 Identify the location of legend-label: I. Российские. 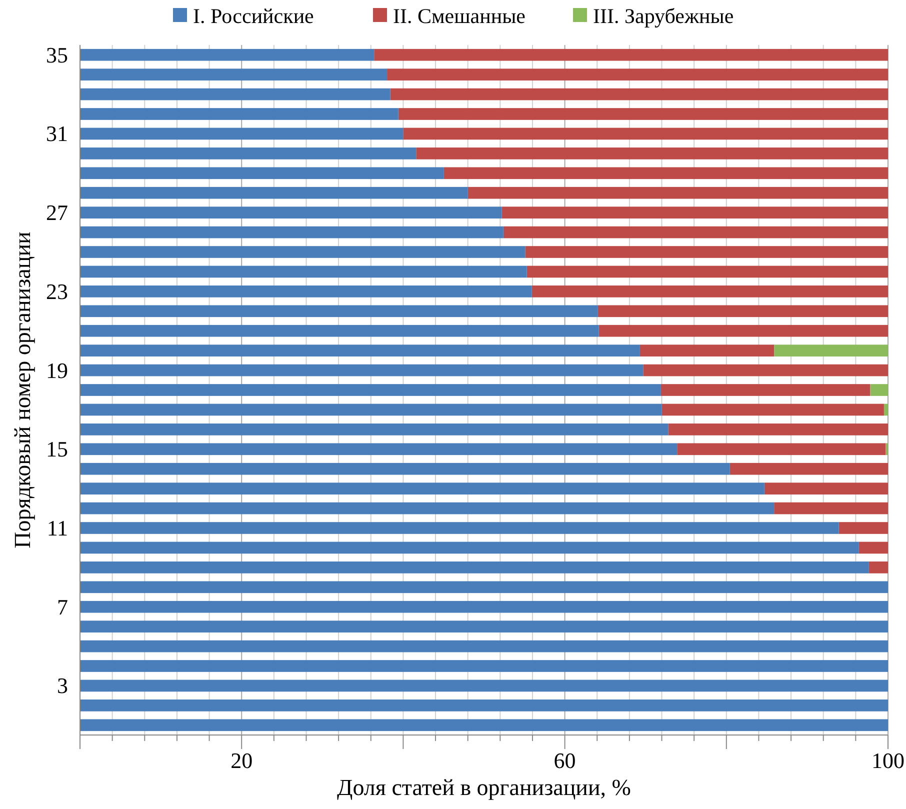
(253, 16).